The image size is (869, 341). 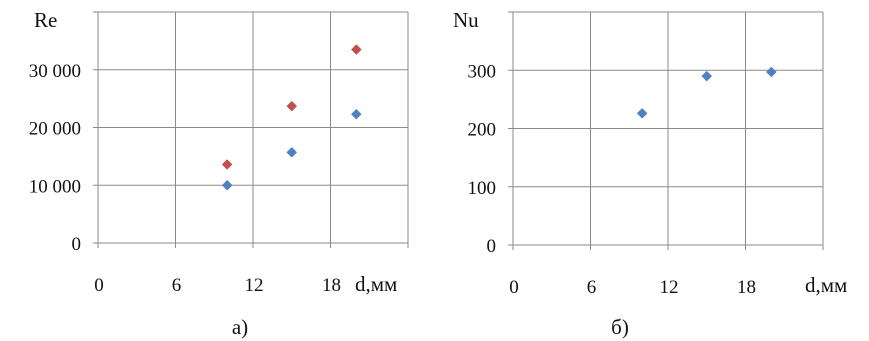 I want to click on y-tick-label: 10 000, so click(x=55, y=186).